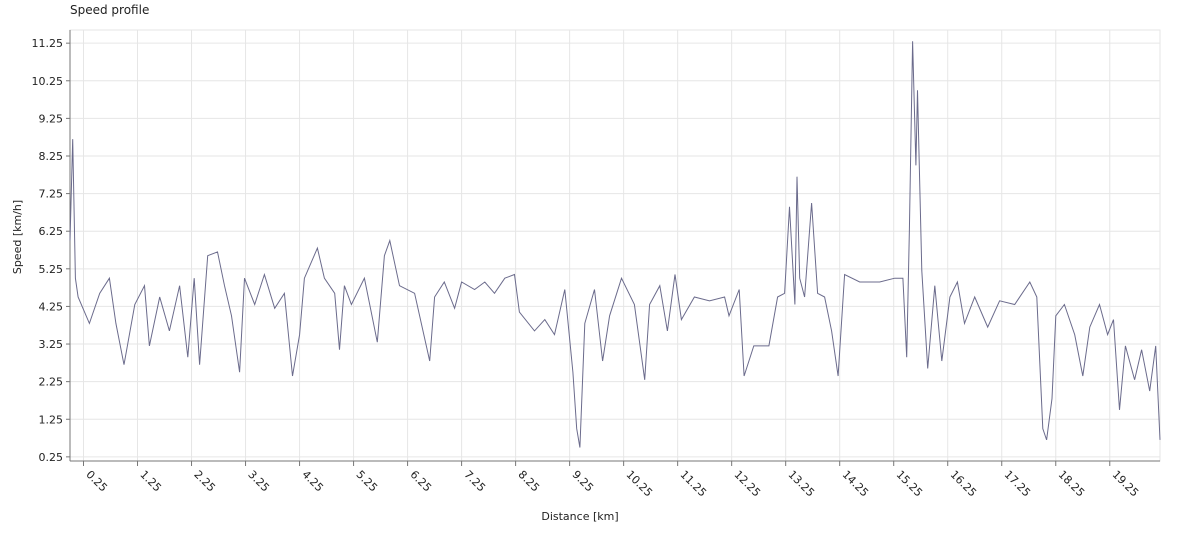  What do you see at coordinates (474, 481) in the screenshot?
I see `x-tick-label: 7.25` at bounding box center [474, 481].